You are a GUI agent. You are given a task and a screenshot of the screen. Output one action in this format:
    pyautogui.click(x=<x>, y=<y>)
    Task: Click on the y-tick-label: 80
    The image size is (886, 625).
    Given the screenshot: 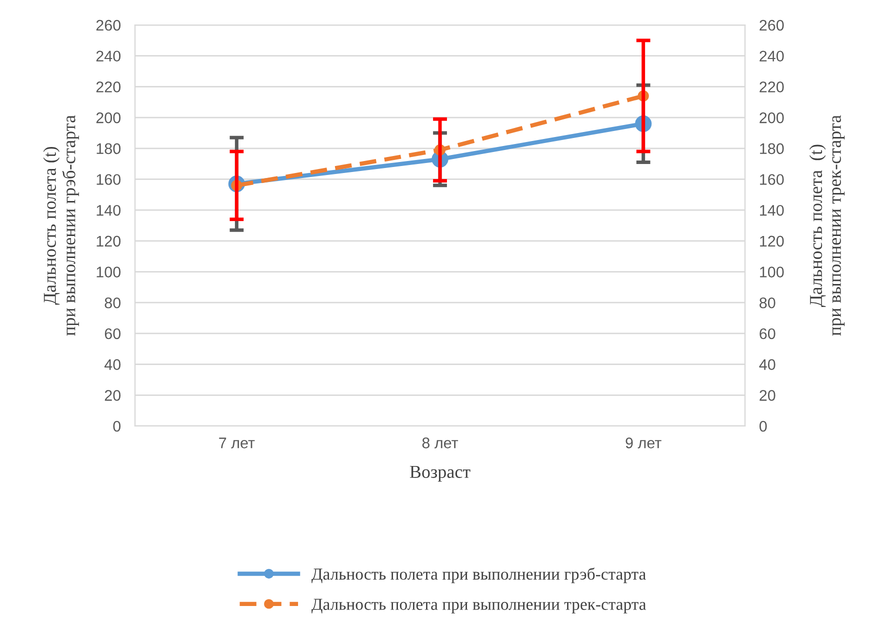 What is the action you would take?
    pyautogui.click(x=112, y=302)
    